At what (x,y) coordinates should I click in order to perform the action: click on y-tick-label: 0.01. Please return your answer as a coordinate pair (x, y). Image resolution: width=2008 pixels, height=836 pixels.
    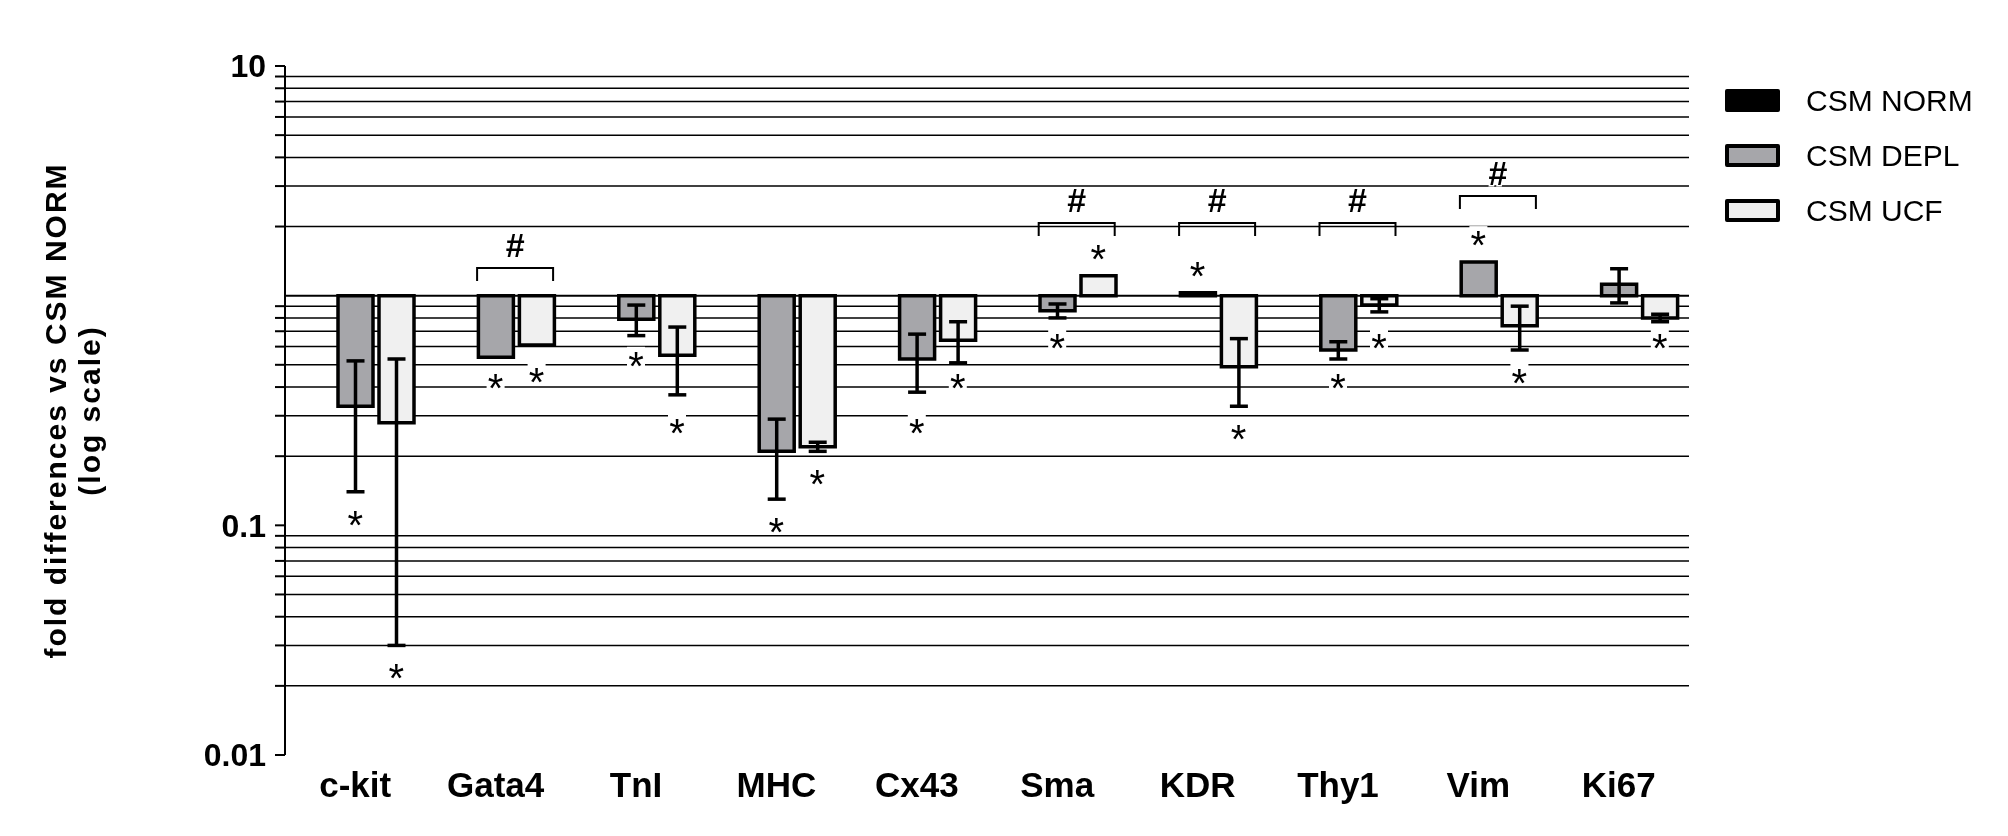
    Looking at the image, I should click on (234, 755).